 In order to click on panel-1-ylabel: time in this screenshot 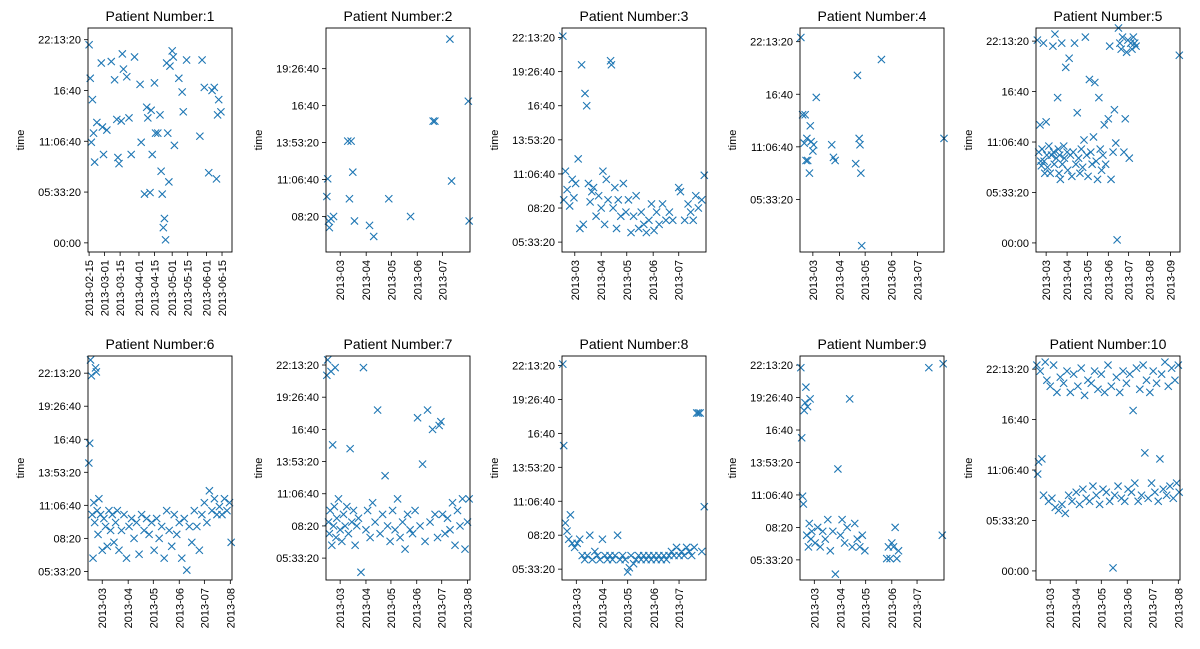, I will do `click(21, 140)`.